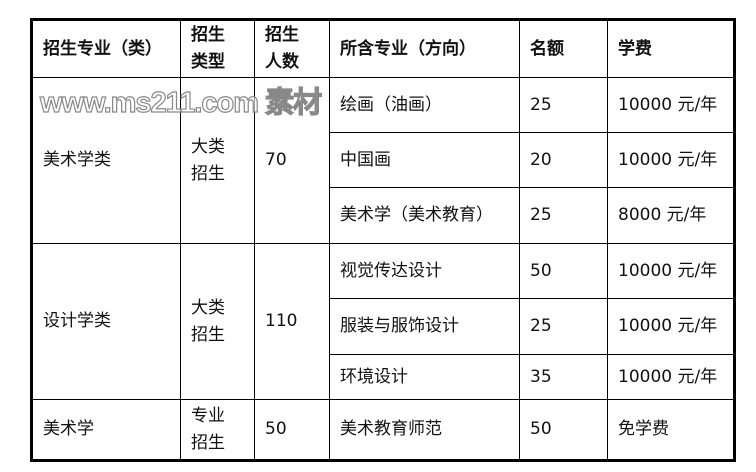 This screenshot has height=472, width=756. What do you see at coordinates (106, 48) in the screenshot?
I see `header-category: 招生专业（类）` at bounding box center [106, 48].